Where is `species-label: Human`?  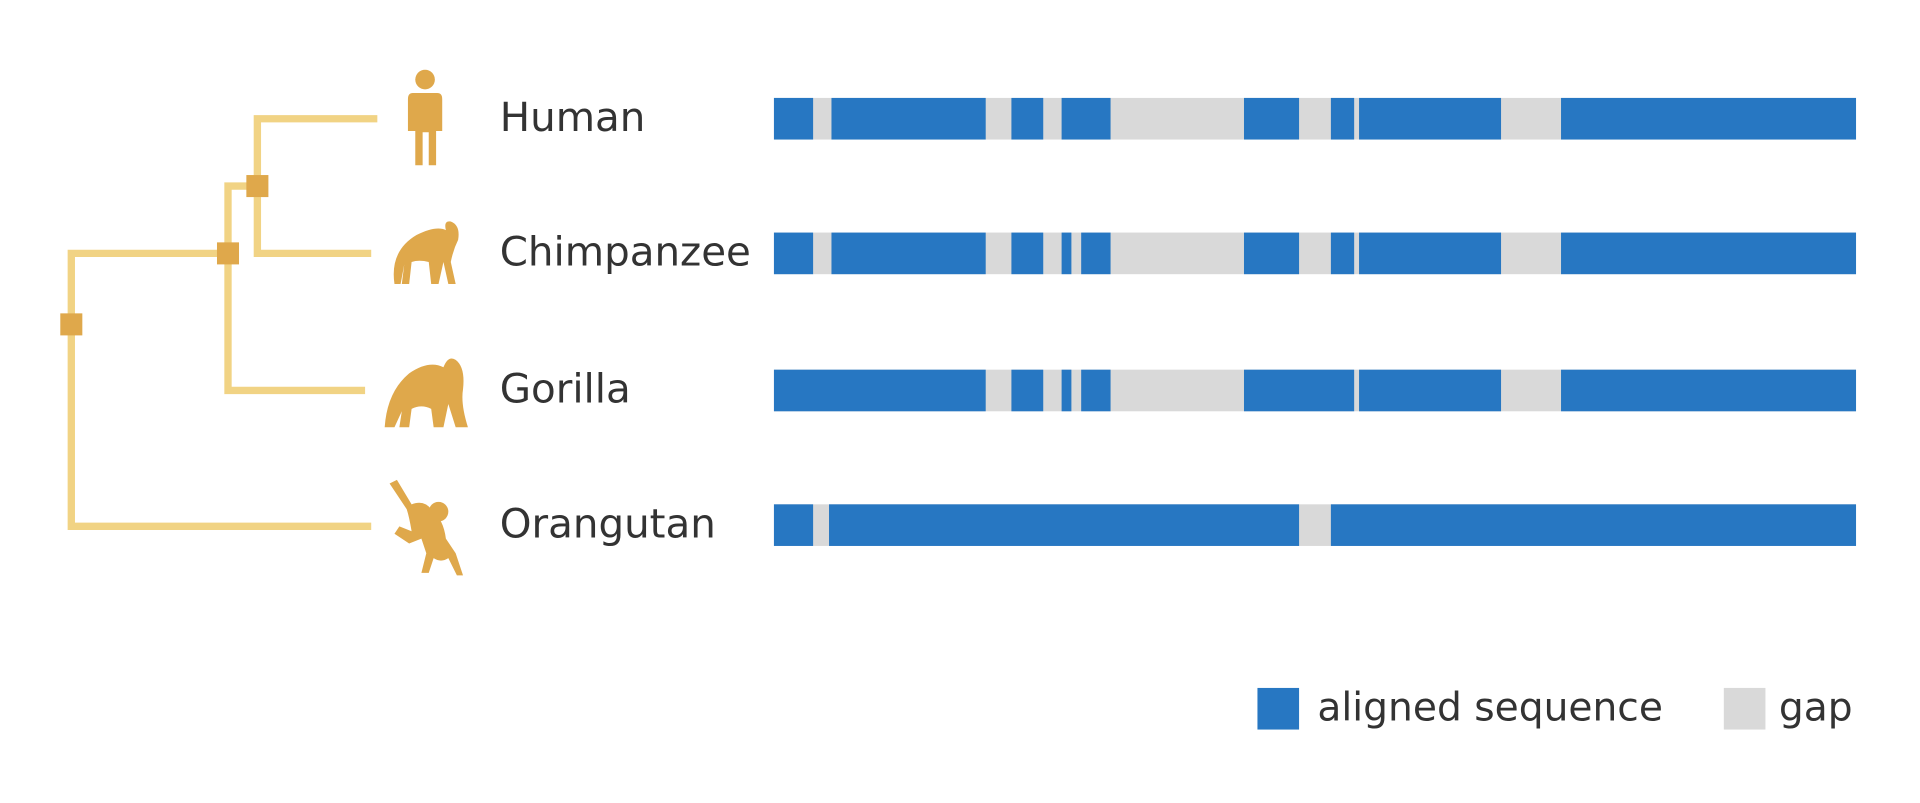
species-label: Human is located at coordinates (573, 117).